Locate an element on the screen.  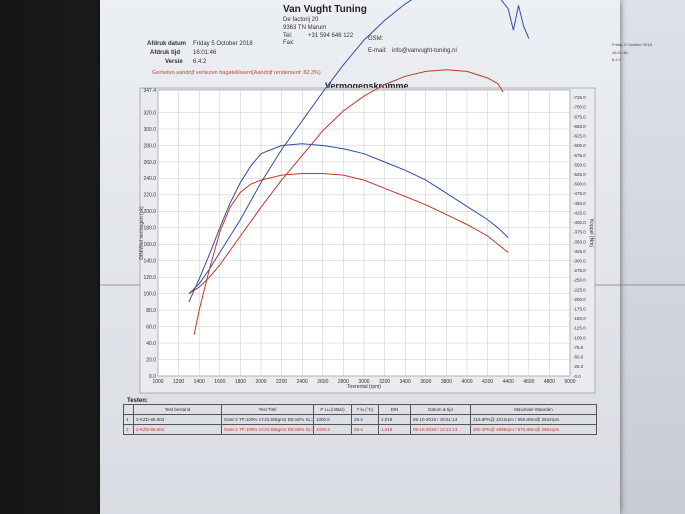
col-header: DIN is located at coordinates (394, 409).